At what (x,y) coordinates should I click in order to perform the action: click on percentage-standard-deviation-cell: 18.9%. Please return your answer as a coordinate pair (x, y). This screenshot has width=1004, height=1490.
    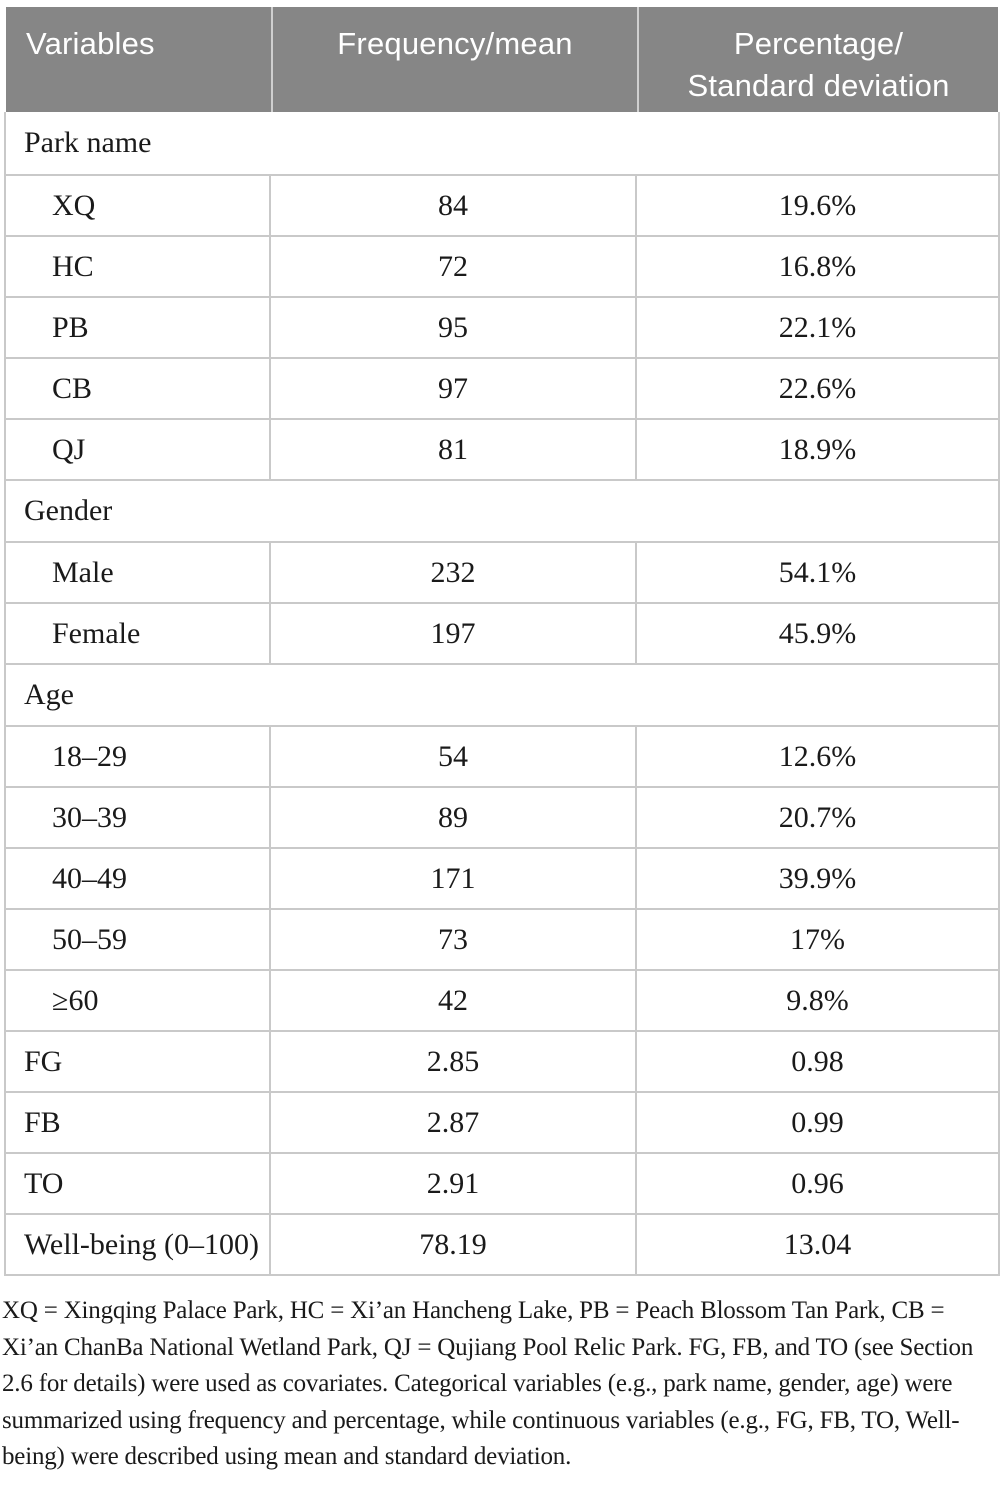
    Looking at the image, I should click on (816, 449).